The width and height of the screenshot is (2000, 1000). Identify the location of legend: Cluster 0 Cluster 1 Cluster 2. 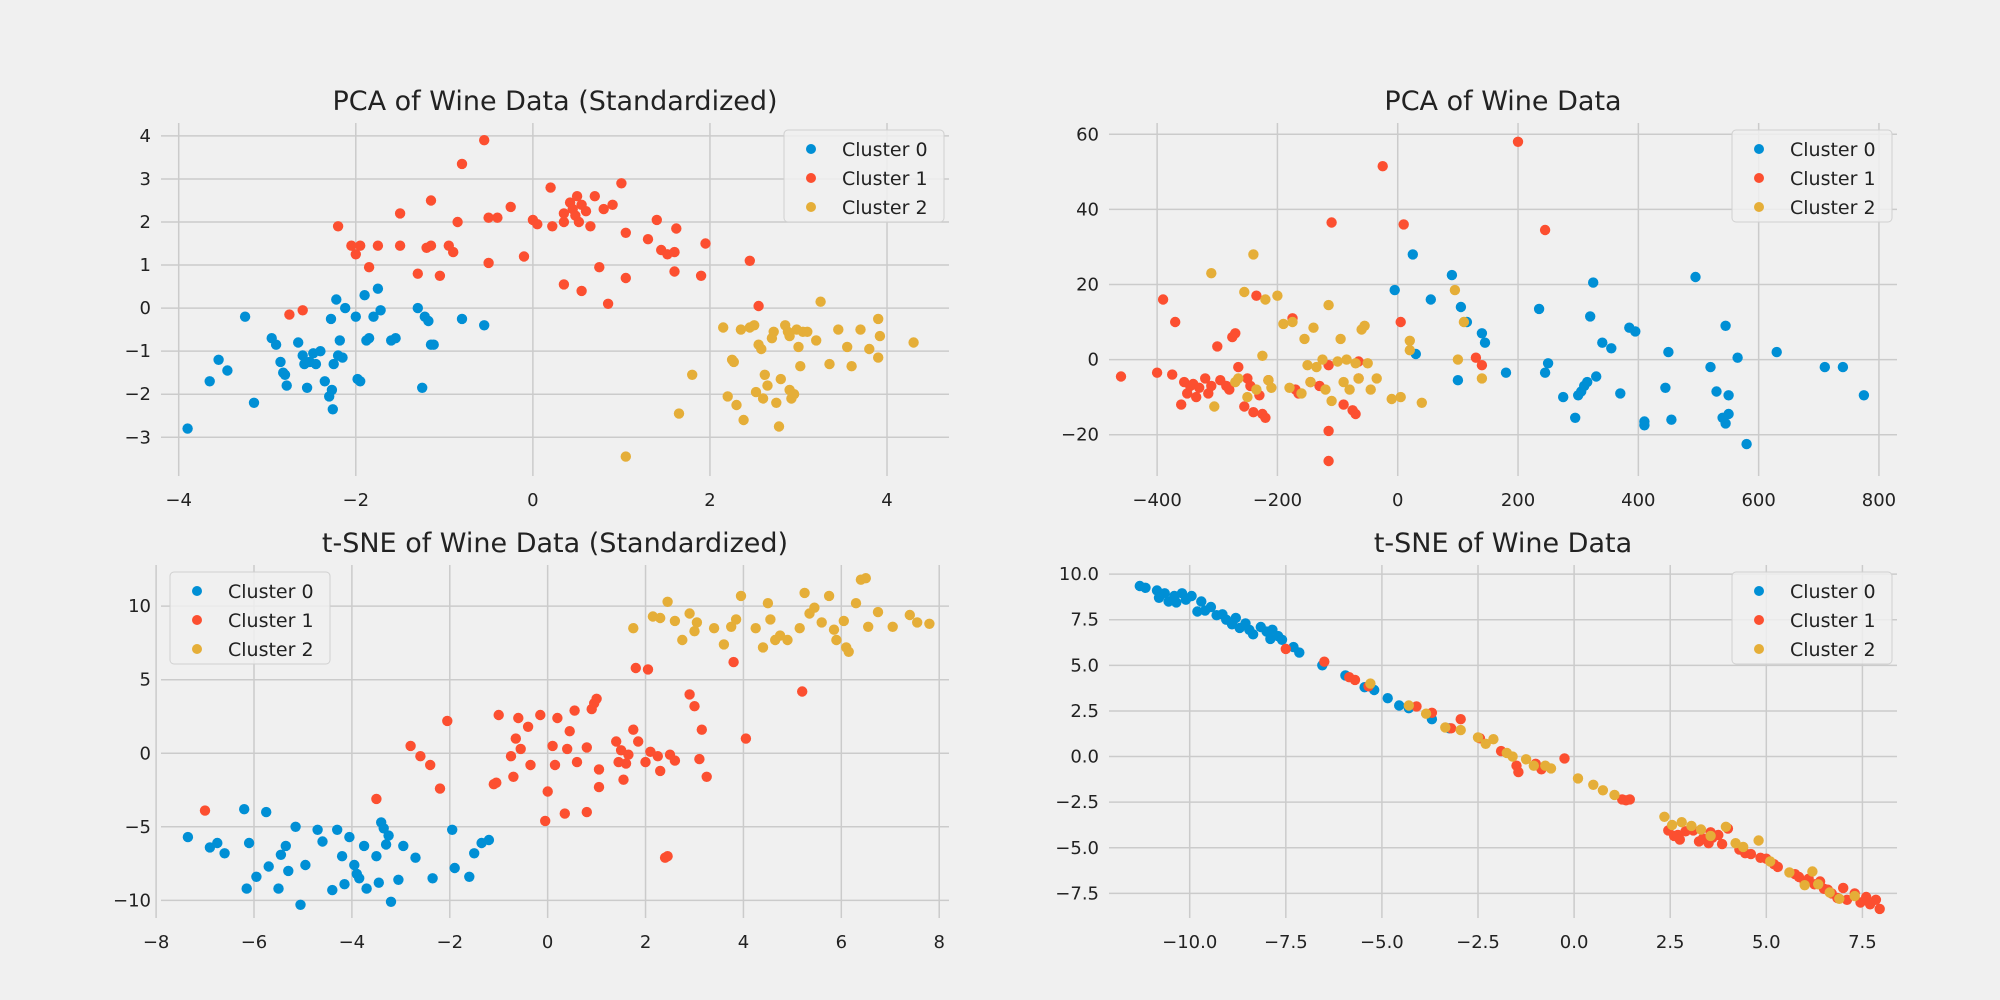
(864, 176).